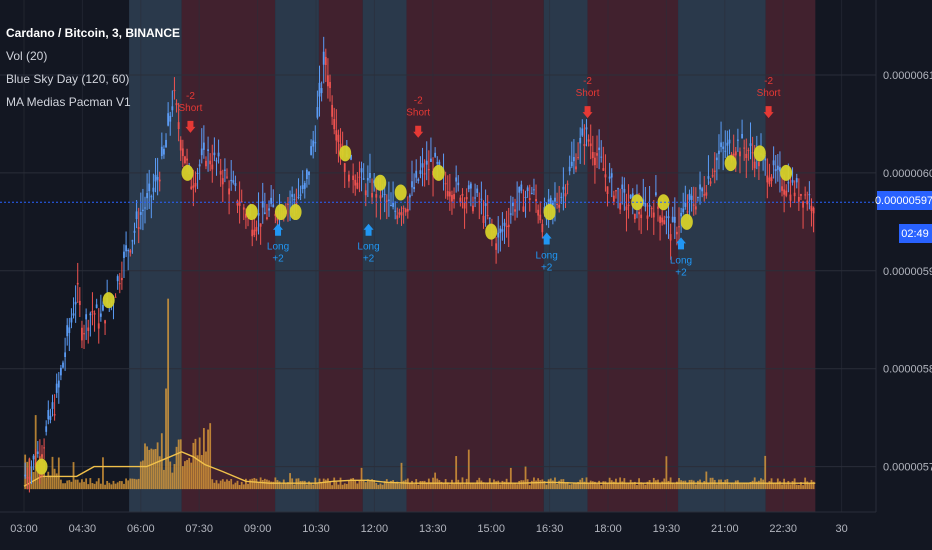 The image size is (932, 550). What do you see at coordinates (904, 200) in the screenshot?
I see `current-price-label-bg` at bounding box center [904, 200].